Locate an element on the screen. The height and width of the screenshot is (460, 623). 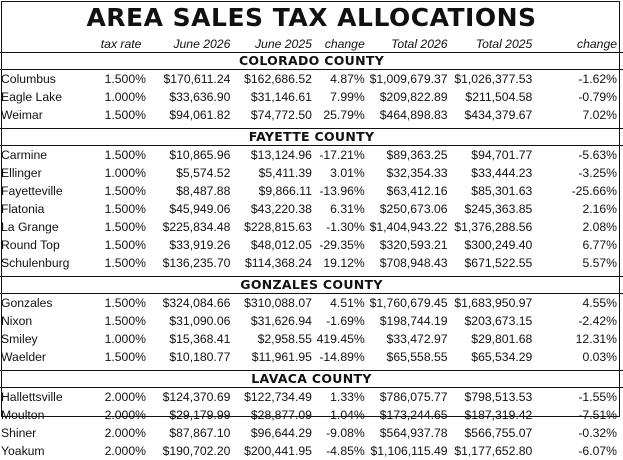
cell-total-2026: $89,363.25 is located at coordinates (406, 155).